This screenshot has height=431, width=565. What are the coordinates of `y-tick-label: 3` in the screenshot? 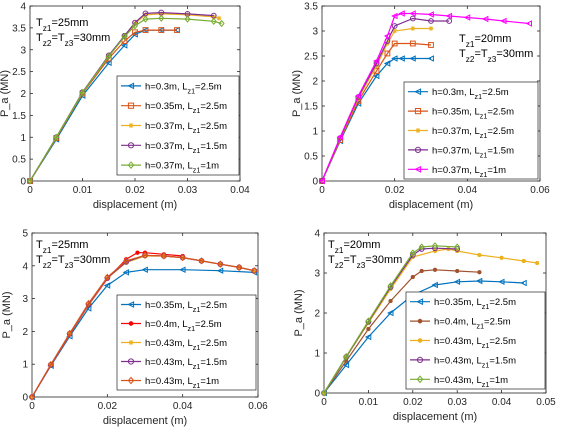 It's located at (315, 32).